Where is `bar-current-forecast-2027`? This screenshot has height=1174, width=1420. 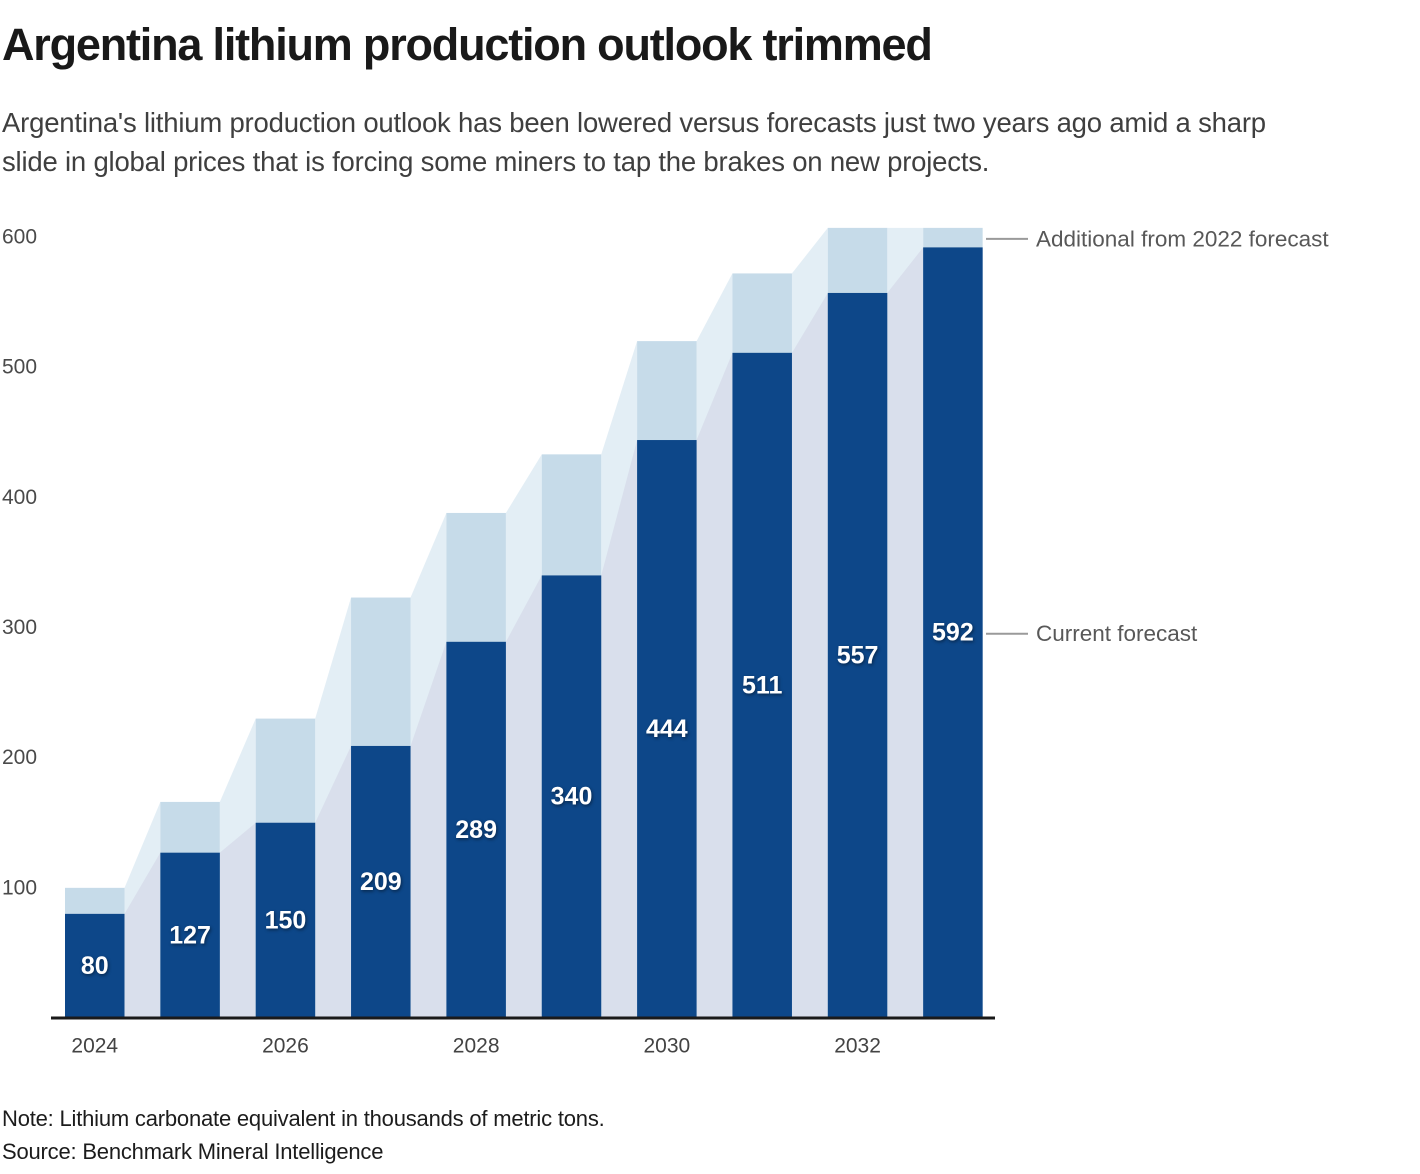 bar-current-forecast-2027 is located at coordinates (381, 881).